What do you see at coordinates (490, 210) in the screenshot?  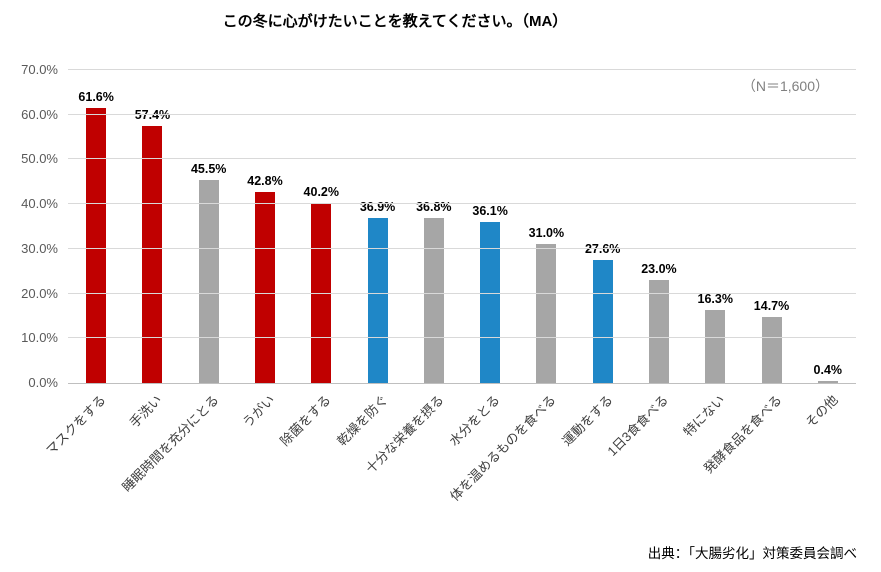 I see `bar-value-label: 36.1%` at bounding box center [490, 210].